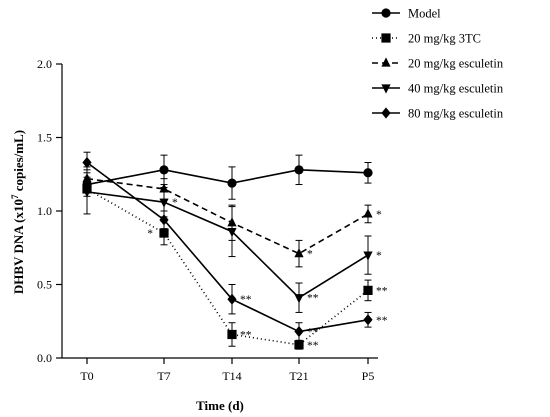  What do you see at coordinates (444, 39) in the screenshot?
I see `legend-label: 20 mg/kg 3TC` at bounding box center [444, 39].